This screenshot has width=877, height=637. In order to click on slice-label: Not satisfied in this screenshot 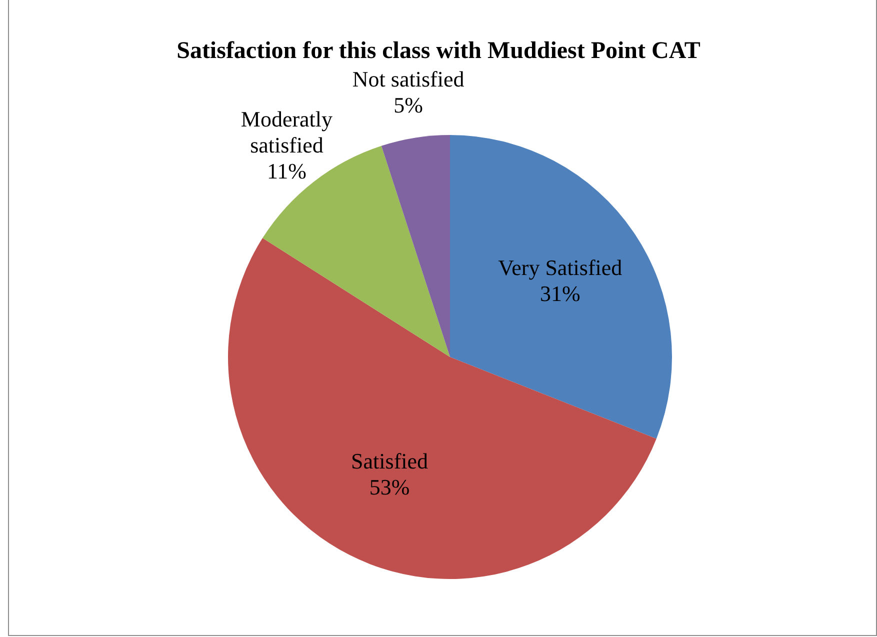, I will do `click(408, 79)`.